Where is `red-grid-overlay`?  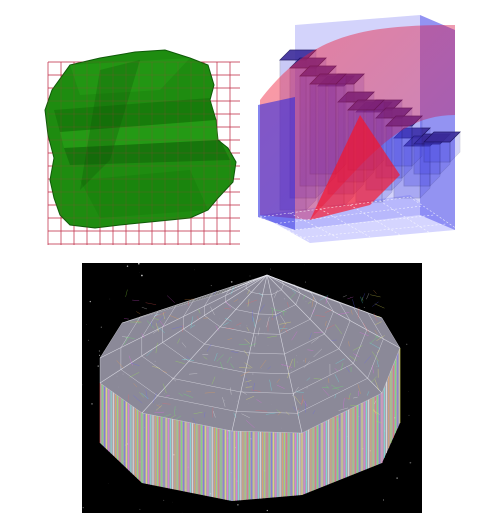 red-grid-overlay is located at coordinates (143, 153).